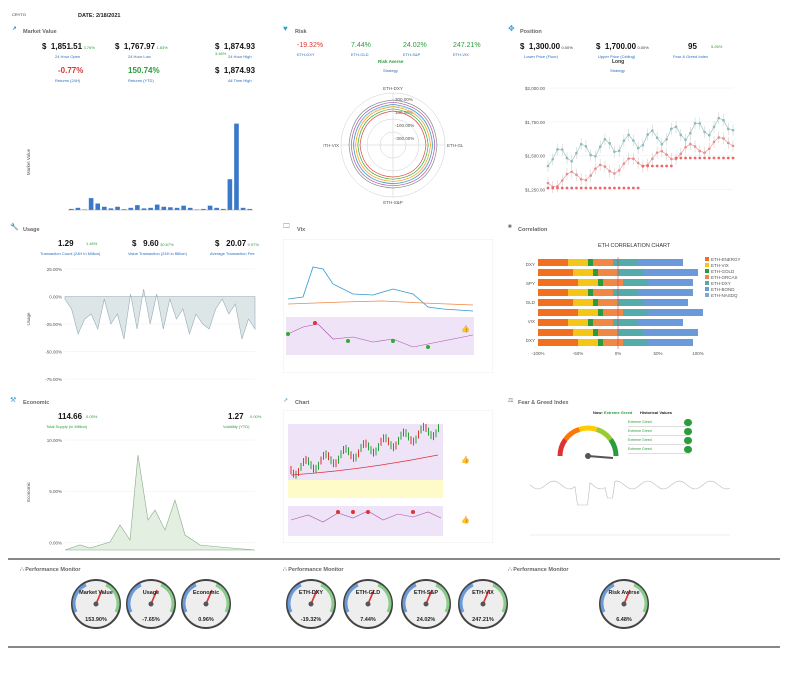  I want to click on risk-item: -19.32% ETH-DXY, so click(310, 49).